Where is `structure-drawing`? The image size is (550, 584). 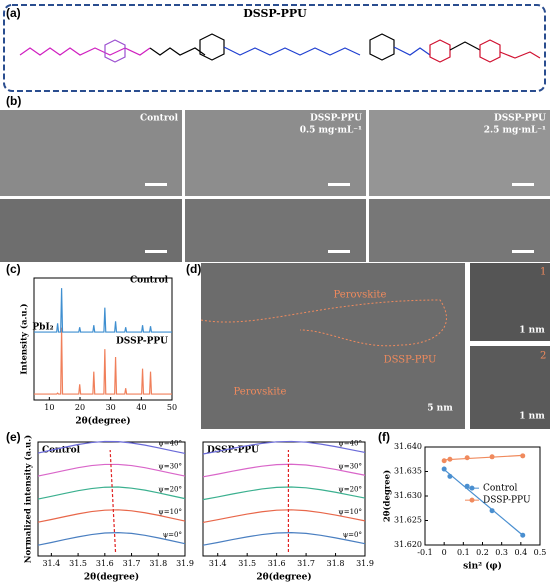 structure-drawing is located at coordinates (280, 48).